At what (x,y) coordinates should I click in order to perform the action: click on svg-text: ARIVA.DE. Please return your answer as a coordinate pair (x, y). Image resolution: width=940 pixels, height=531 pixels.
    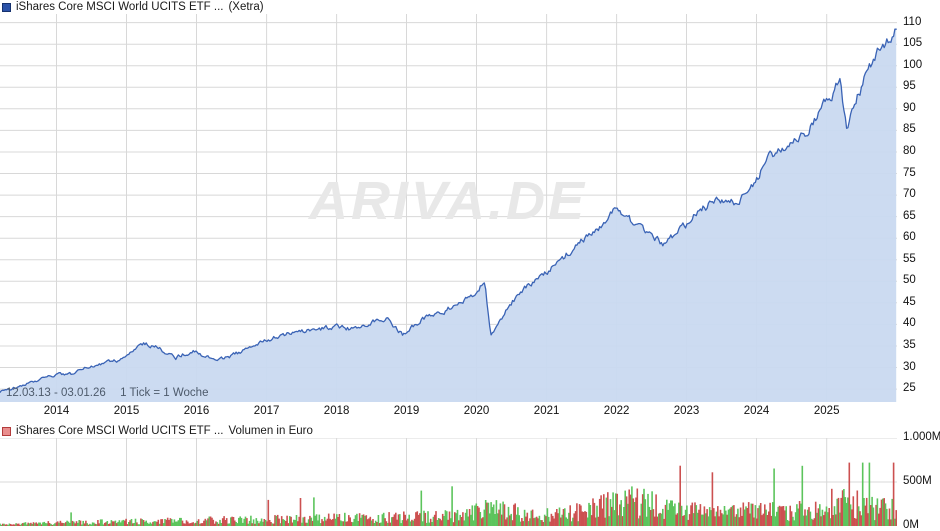
    Looking at the image, I should click on (447, 201).